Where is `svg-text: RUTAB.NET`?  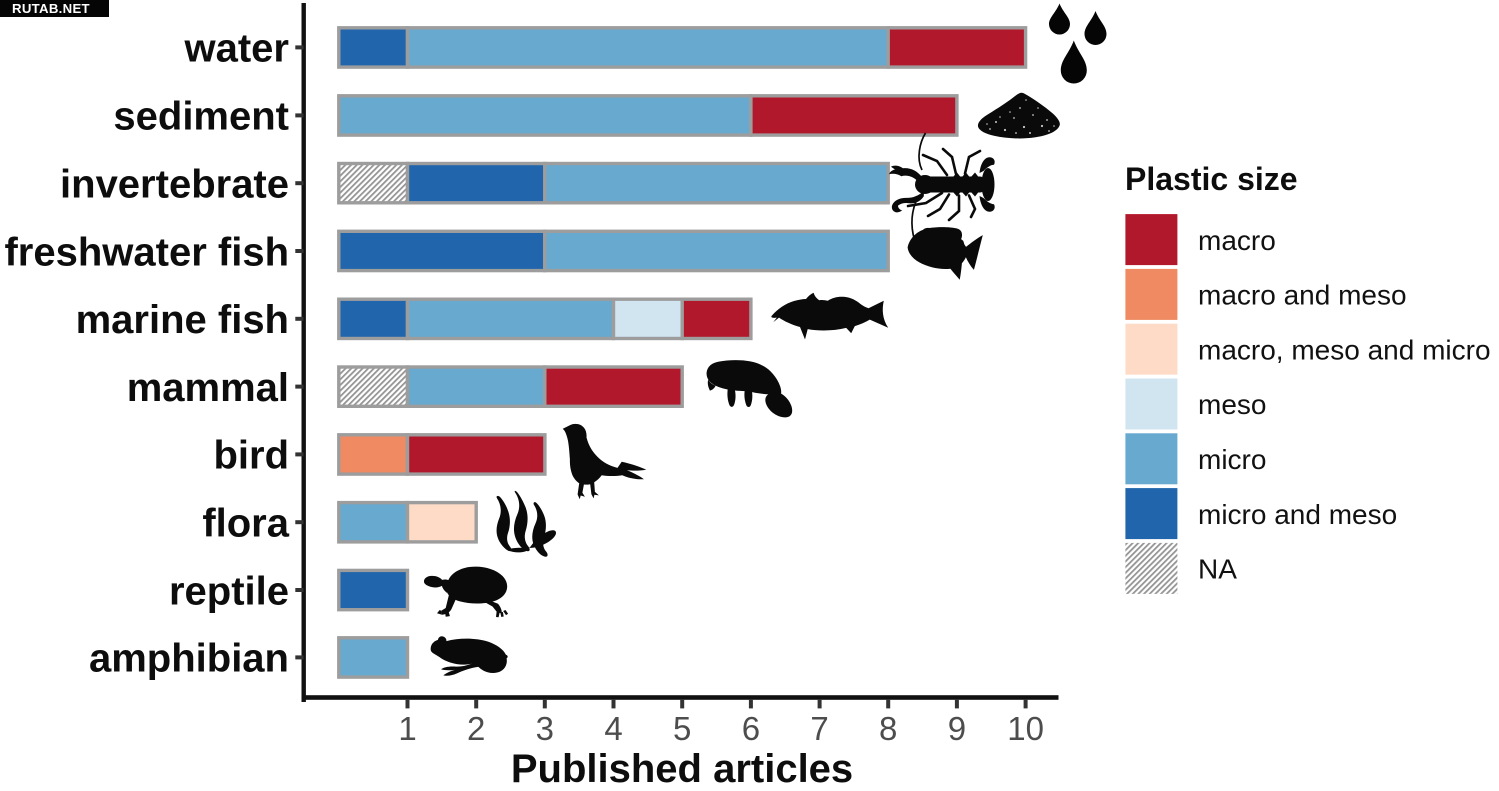
svg-text: RUTAB.NET is located at coordinates (51, 8).